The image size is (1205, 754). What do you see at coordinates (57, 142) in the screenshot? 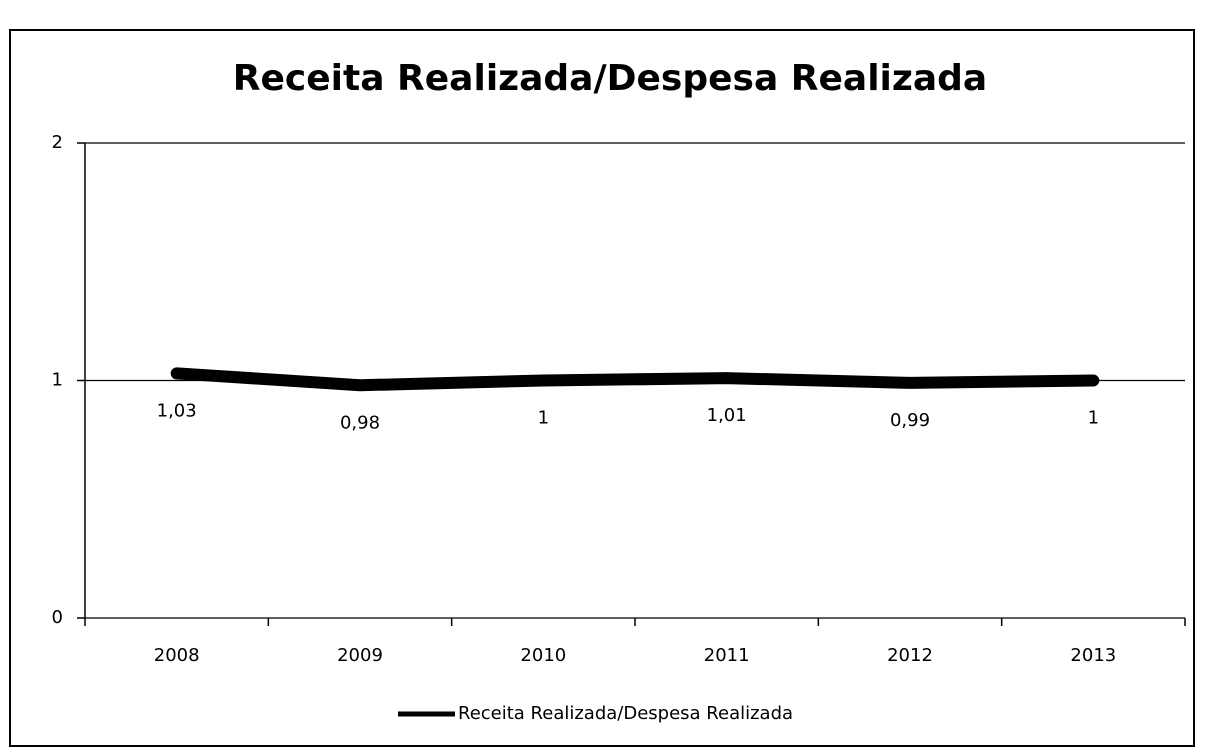
I see `y-tick-label: 2` at bounding box center [57, 142].